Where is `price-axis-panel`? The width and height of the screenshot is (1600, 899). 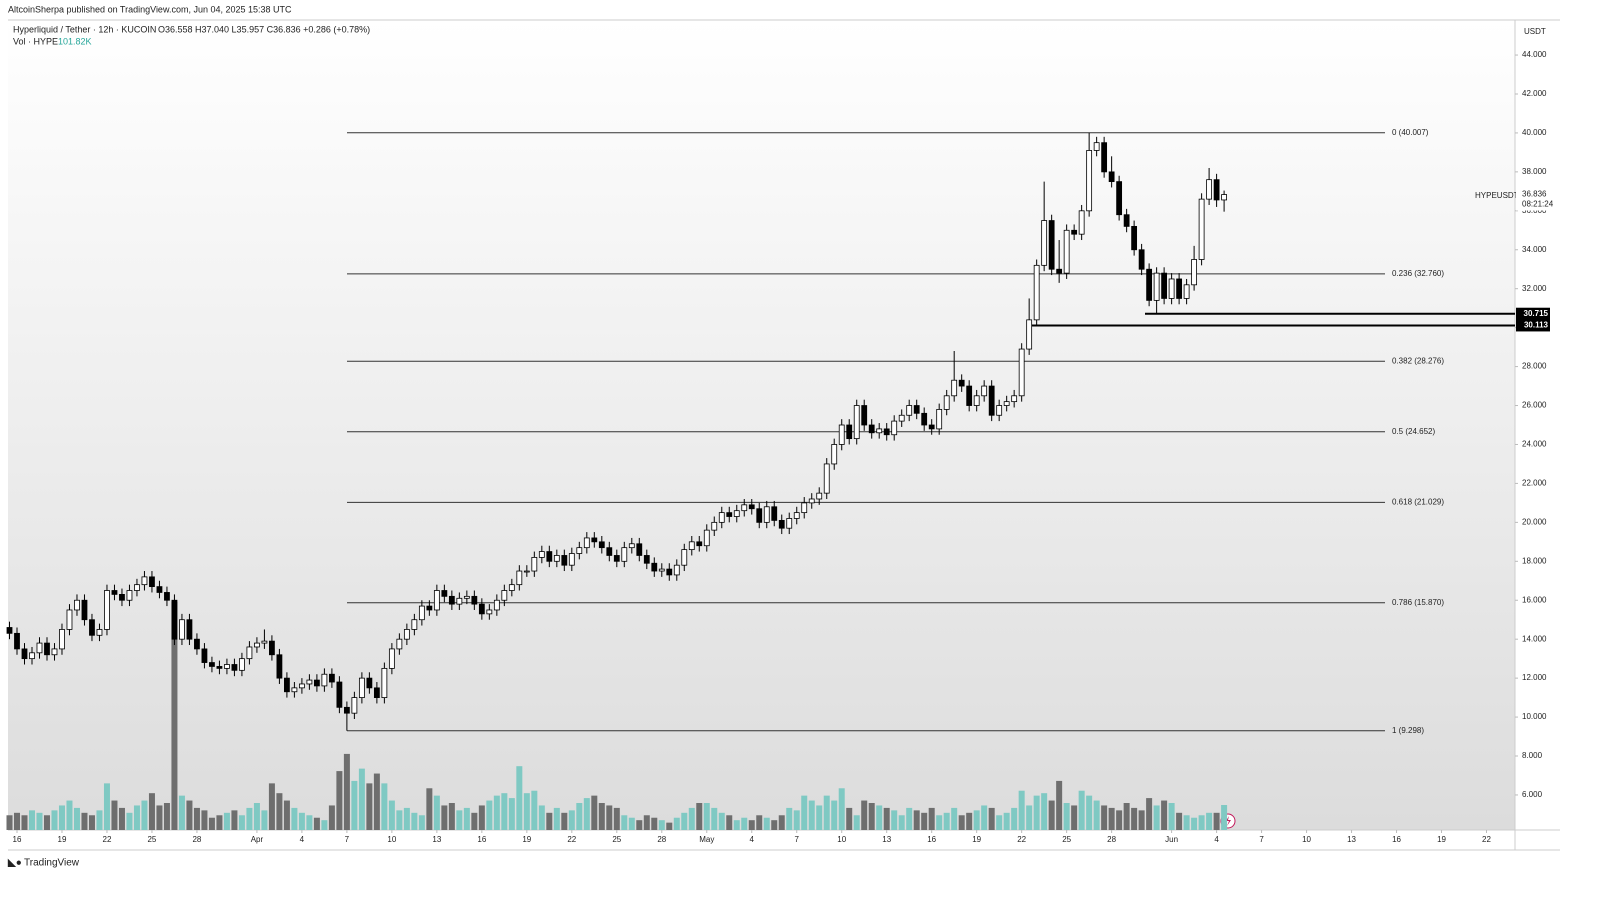 price-axis-panel is located at coordinates (1537, 425).